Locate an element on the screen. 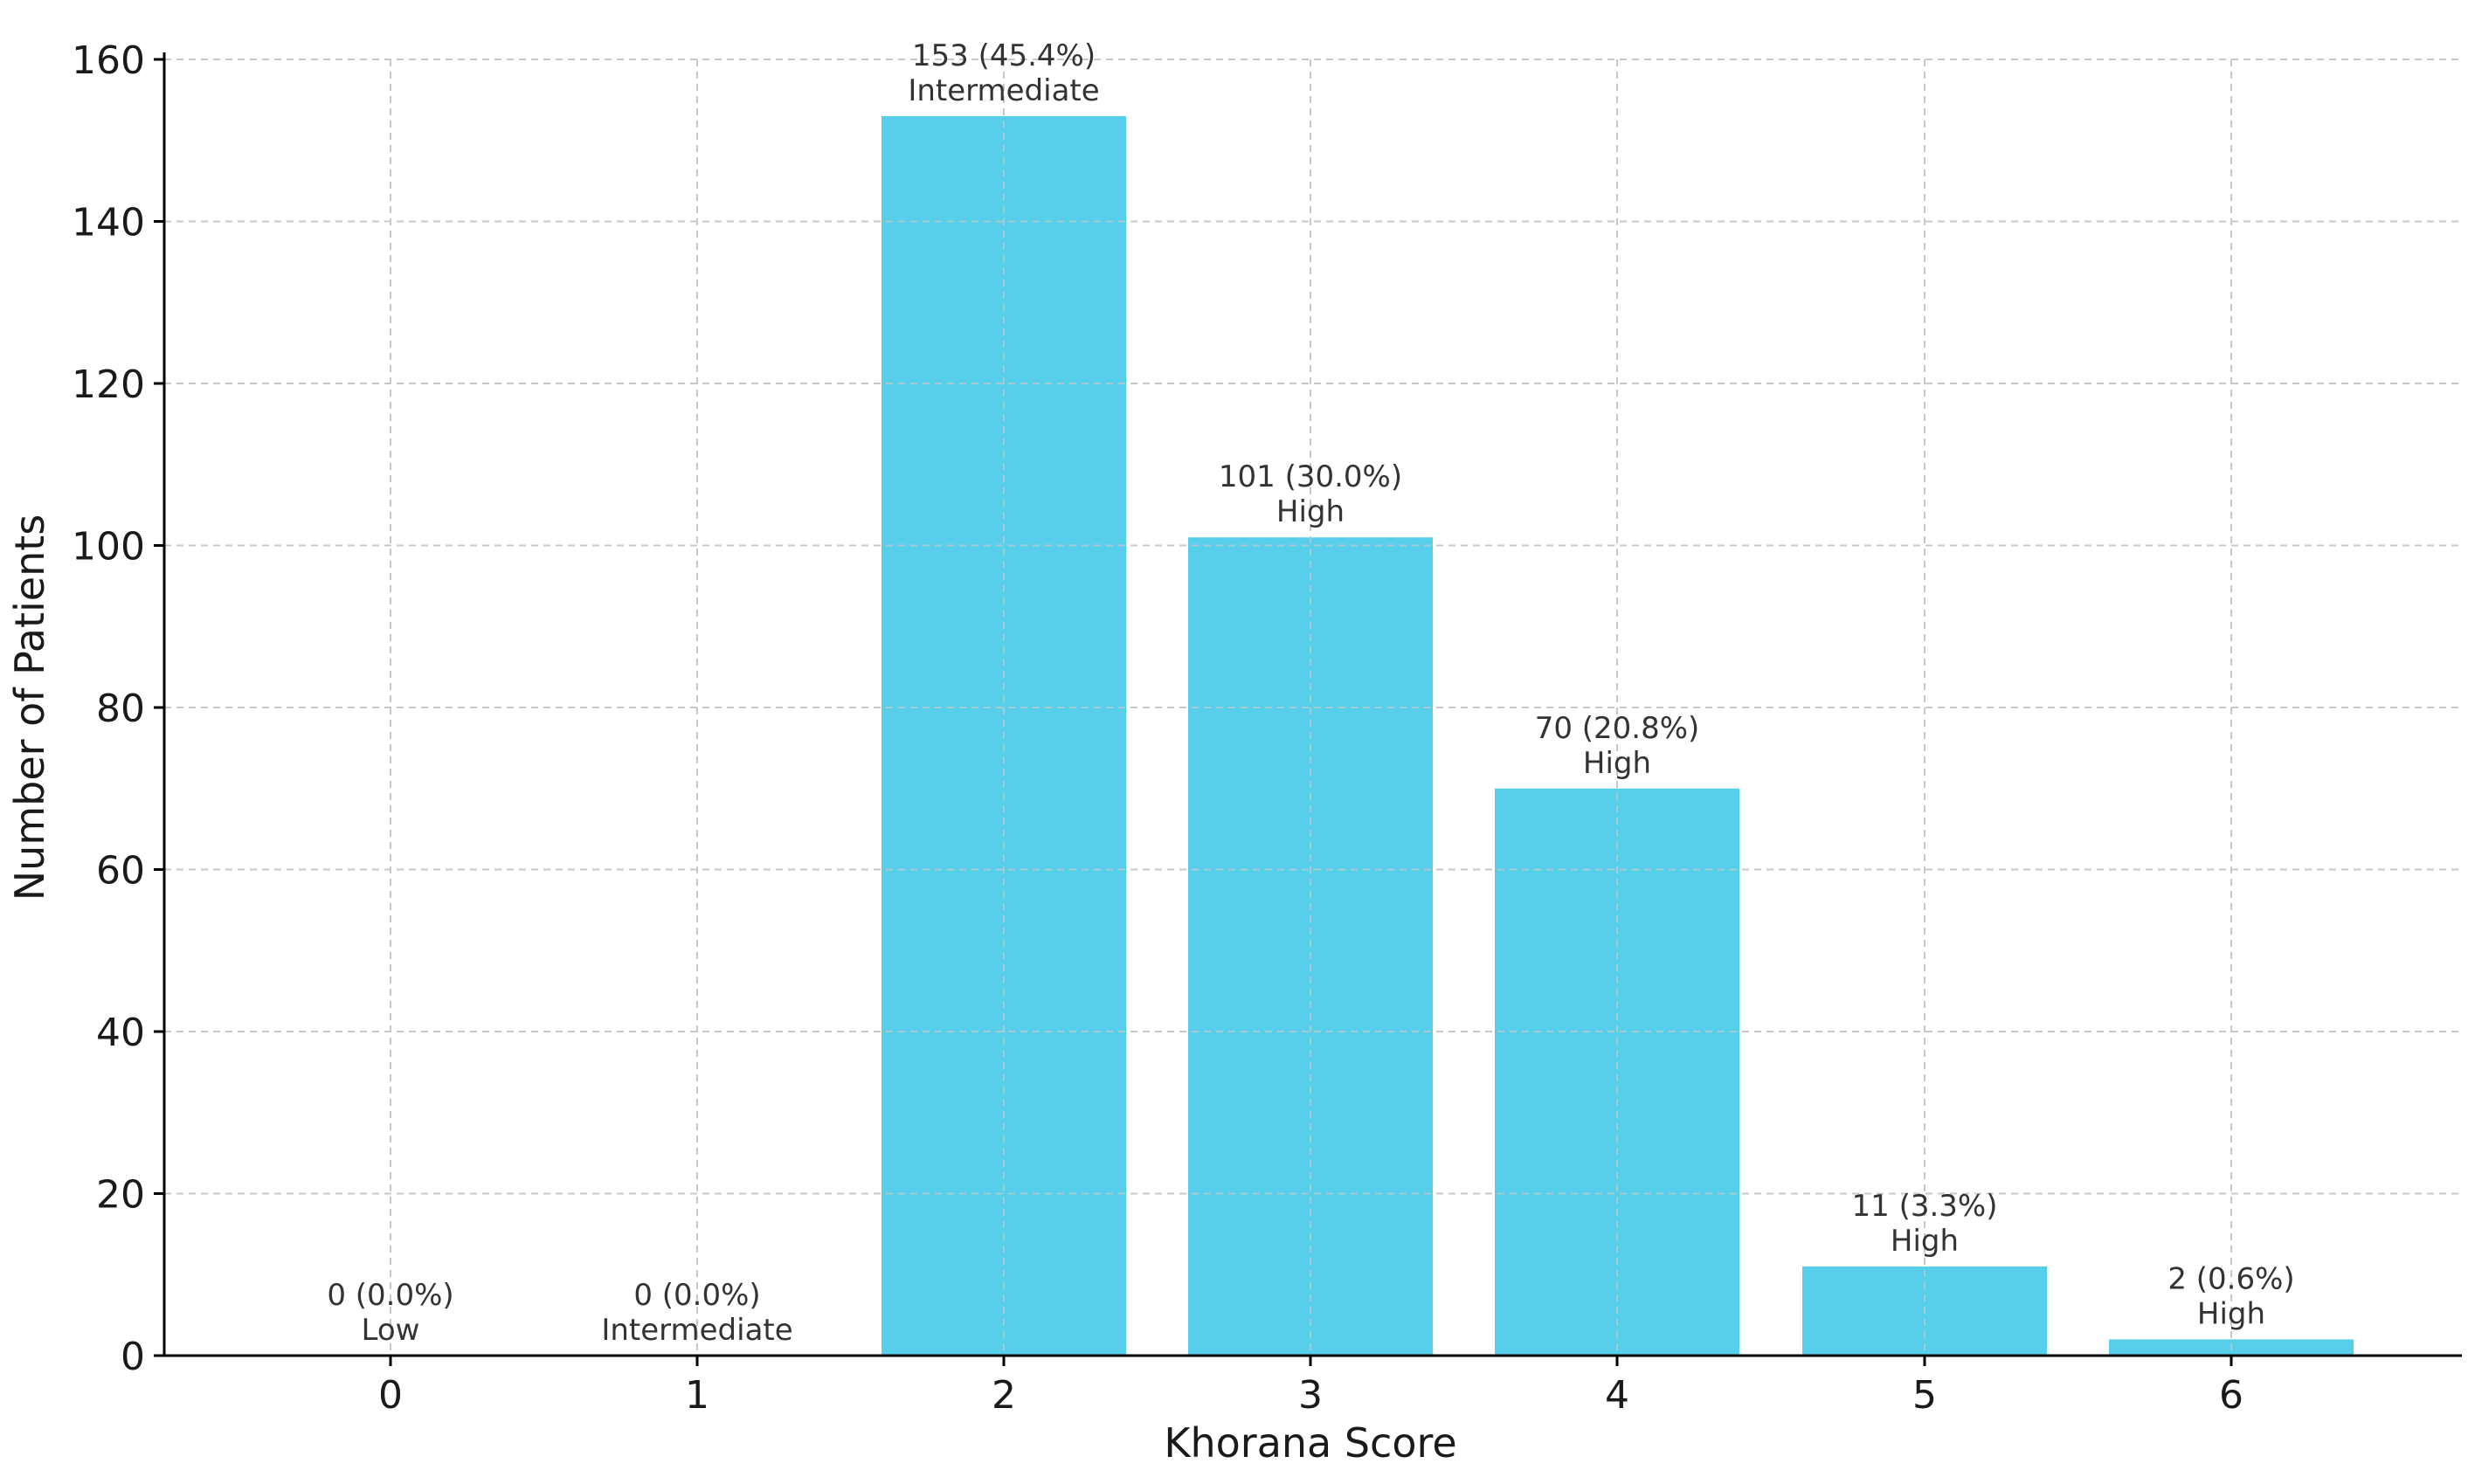 Image resolution: width=2475 pixels, height=1484 pixels. bar-count-label: 153 (45.4%) is located at coordinates (1004, 55).